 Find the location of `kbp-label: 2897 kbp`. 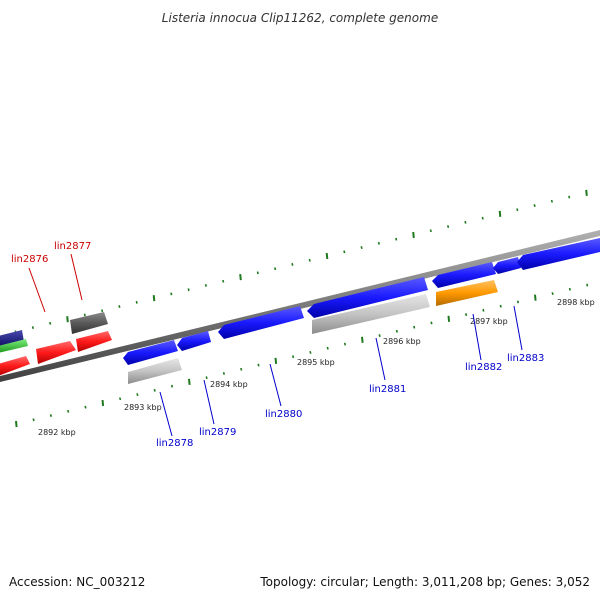

kbp-label: 2897 kbp is located at coordinates (489, 321).